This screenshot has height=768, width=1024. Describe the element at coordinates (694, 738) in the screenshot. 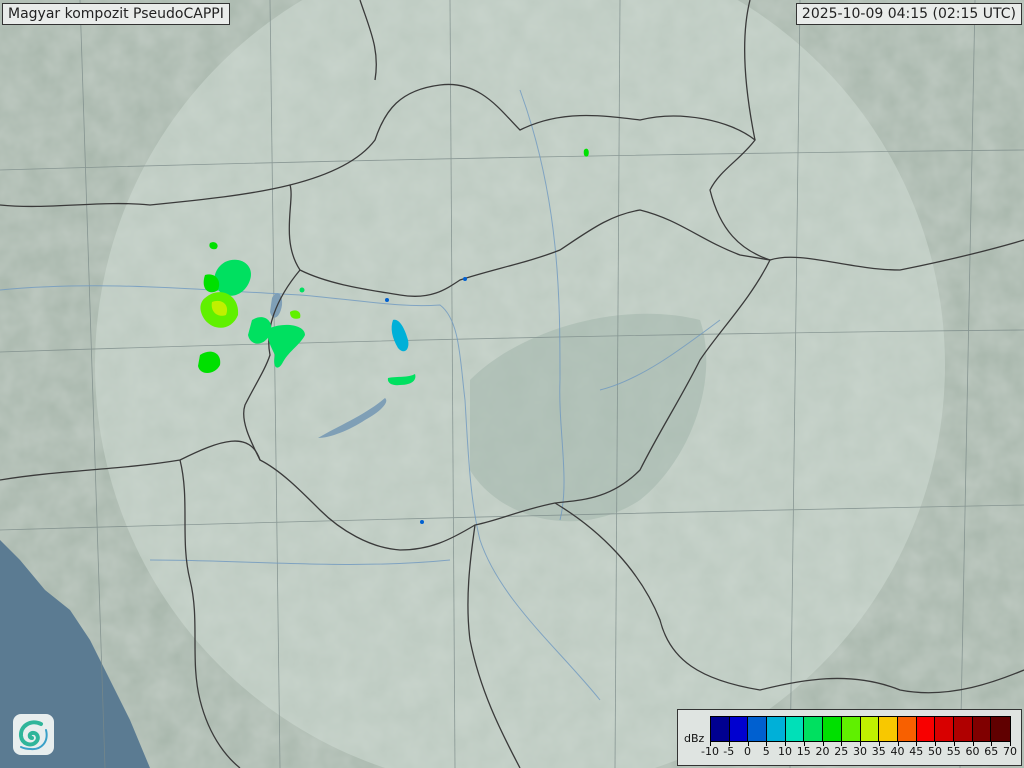

I see `legend-unit: dBz` at that location.